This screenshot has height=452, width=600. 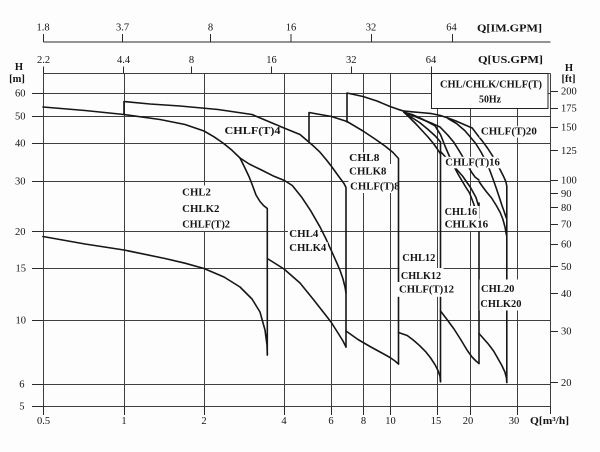 What do you see at coordinates (284, 421) in the screenshot?
I see `svg-text: 4` at bounding box center [284, 421].